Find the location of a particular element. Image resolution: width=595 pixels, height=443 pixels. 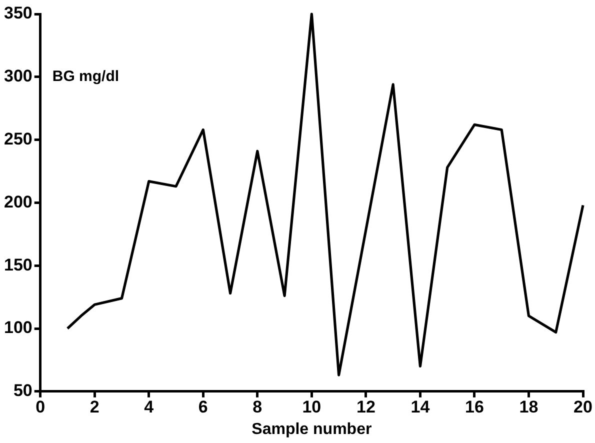

x-tick-label: 6 is located at coordinates (203, 406).